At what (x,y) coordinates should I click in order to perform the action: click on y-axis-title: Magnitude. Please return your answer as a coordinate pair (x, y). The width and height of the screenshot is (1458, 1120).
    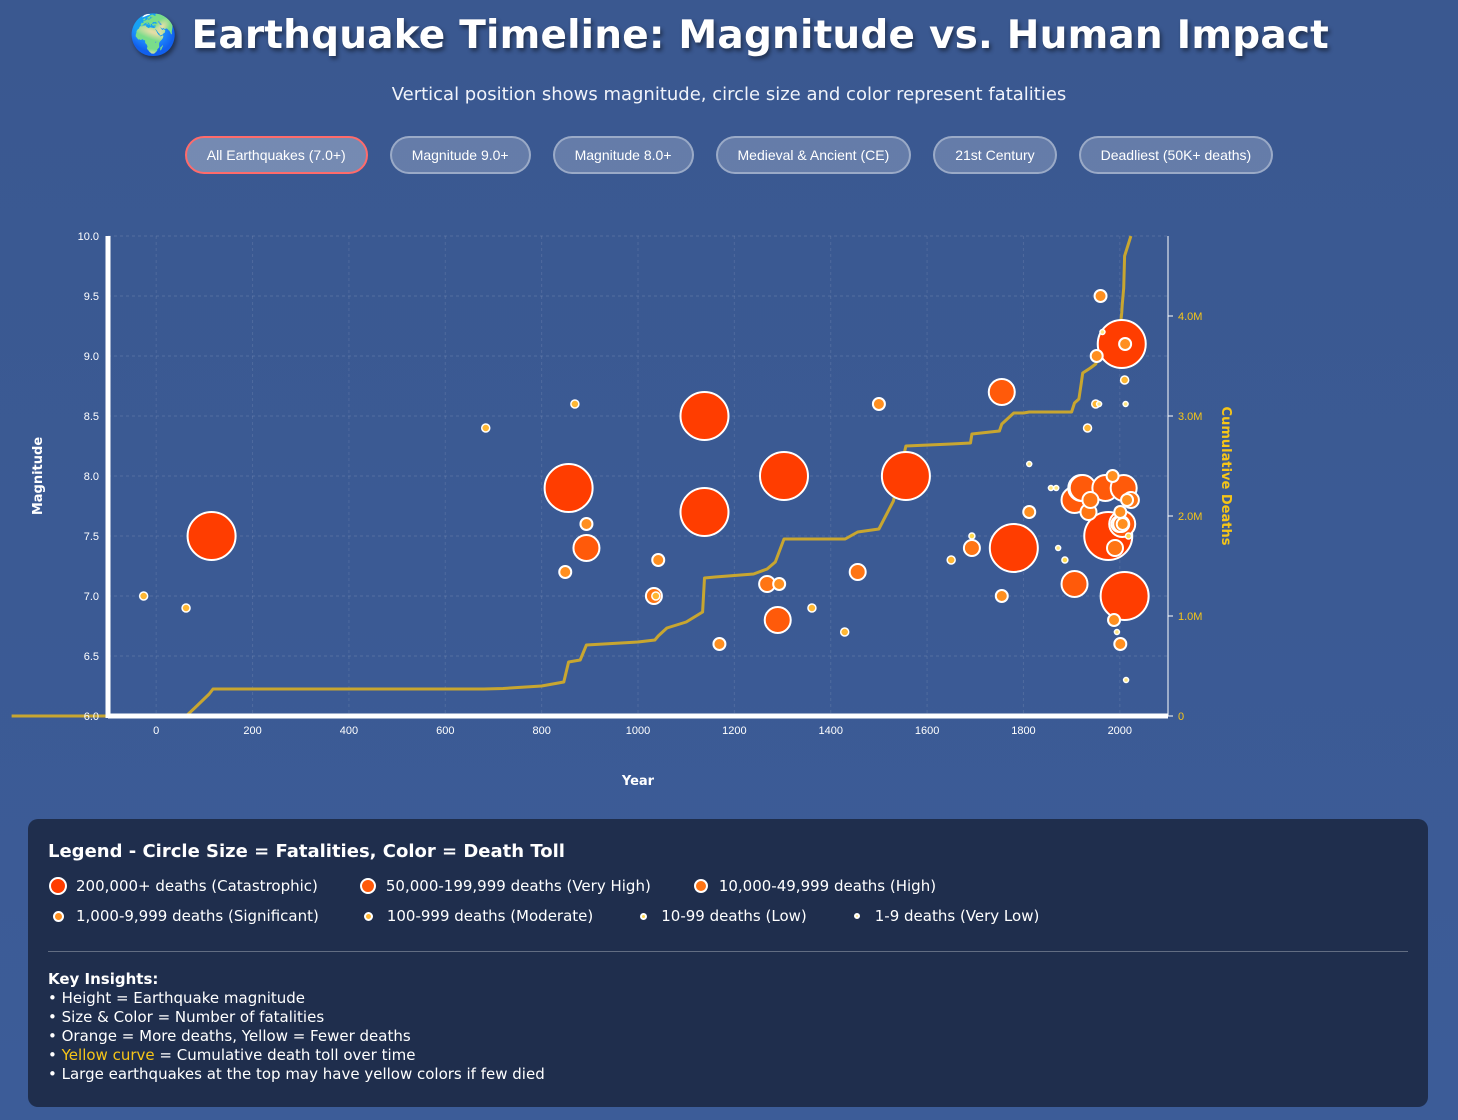
    Looking at the image, I should click on (38, 476).